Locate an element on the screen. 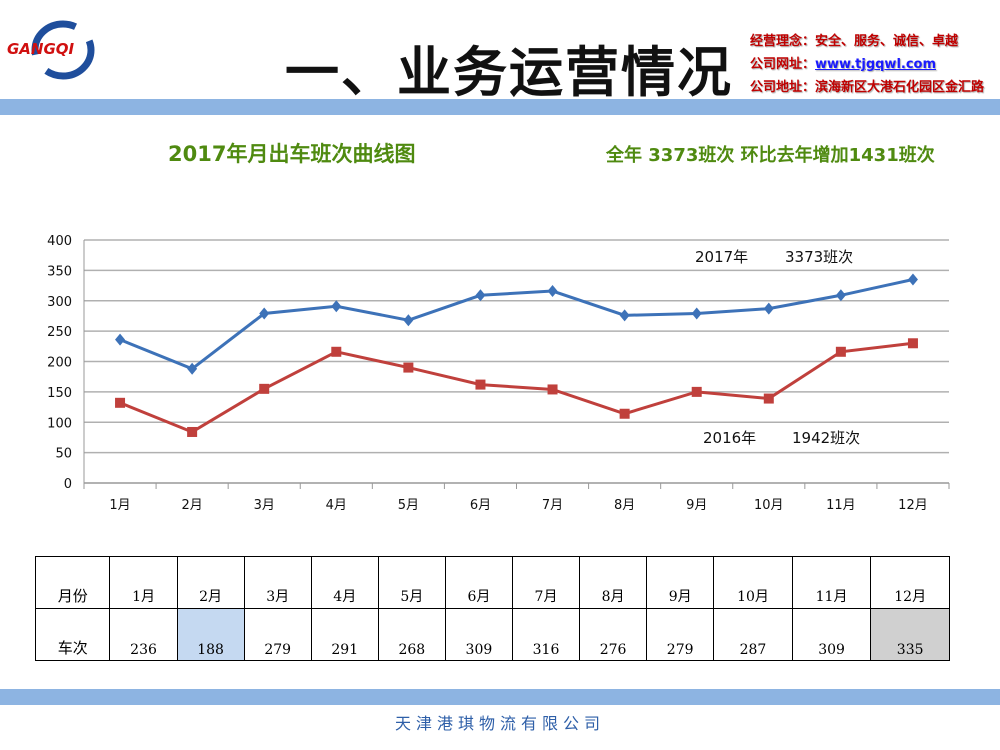 This screenshot has height=750, width=1000. header-divider is located at coordinates (500, 107).